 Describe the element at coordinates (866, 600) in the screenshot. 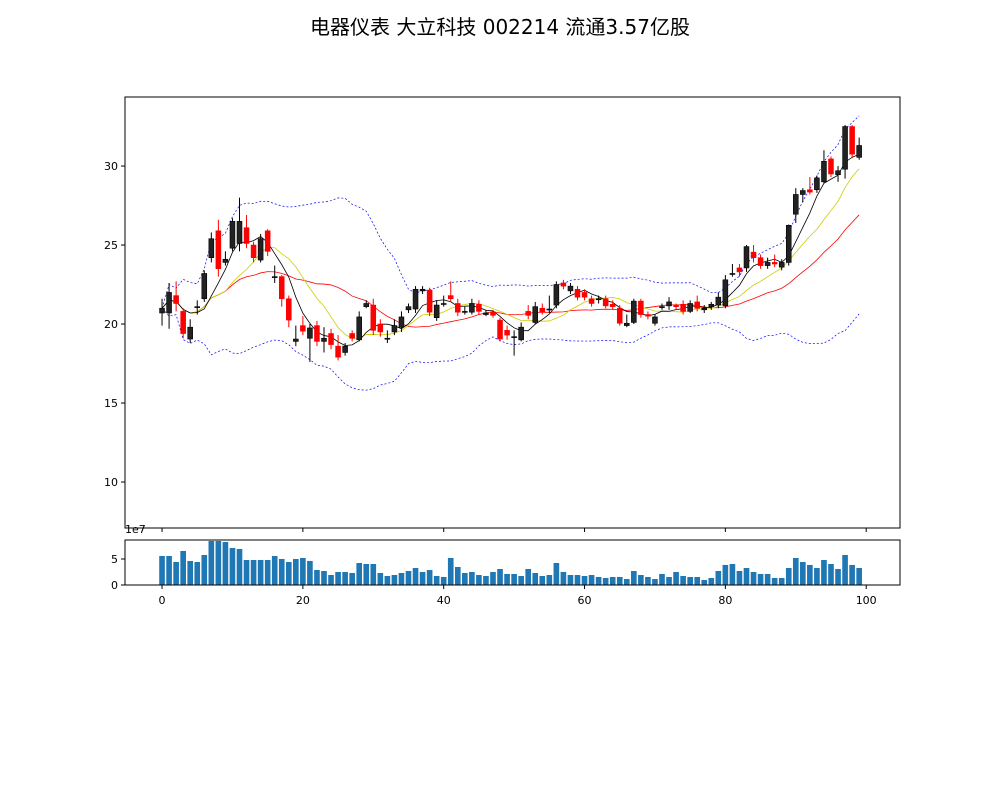

I see `x-tick-label: 100` at that location.